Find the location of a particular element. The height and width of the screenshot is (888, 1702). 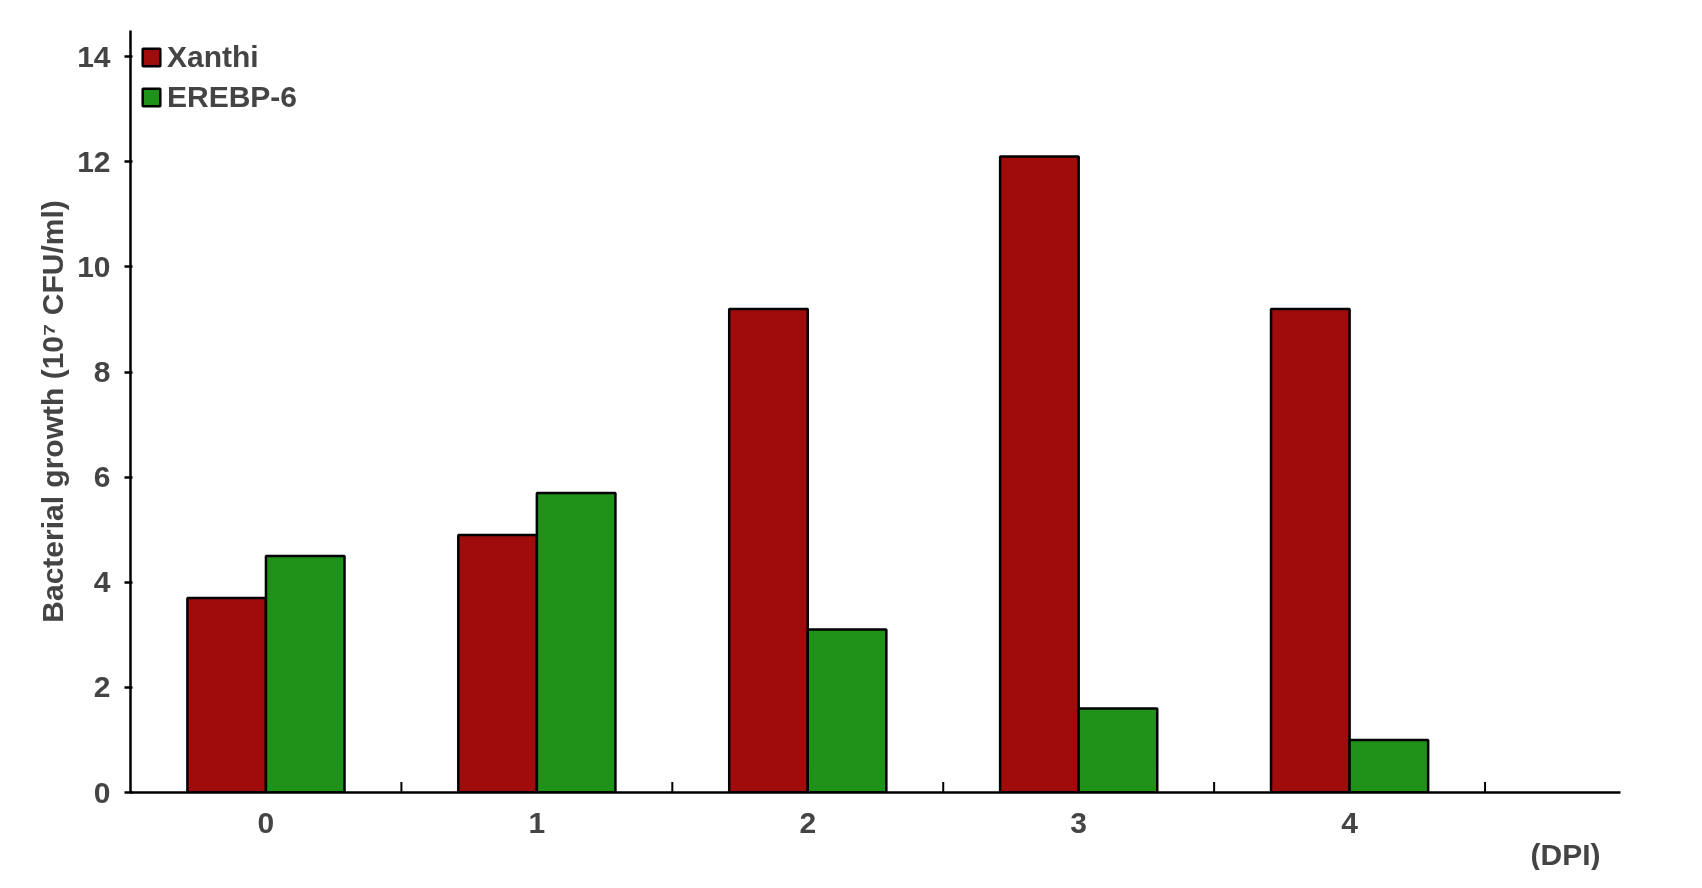

y-tick-label: 8 is located at coordinates (102, 372).